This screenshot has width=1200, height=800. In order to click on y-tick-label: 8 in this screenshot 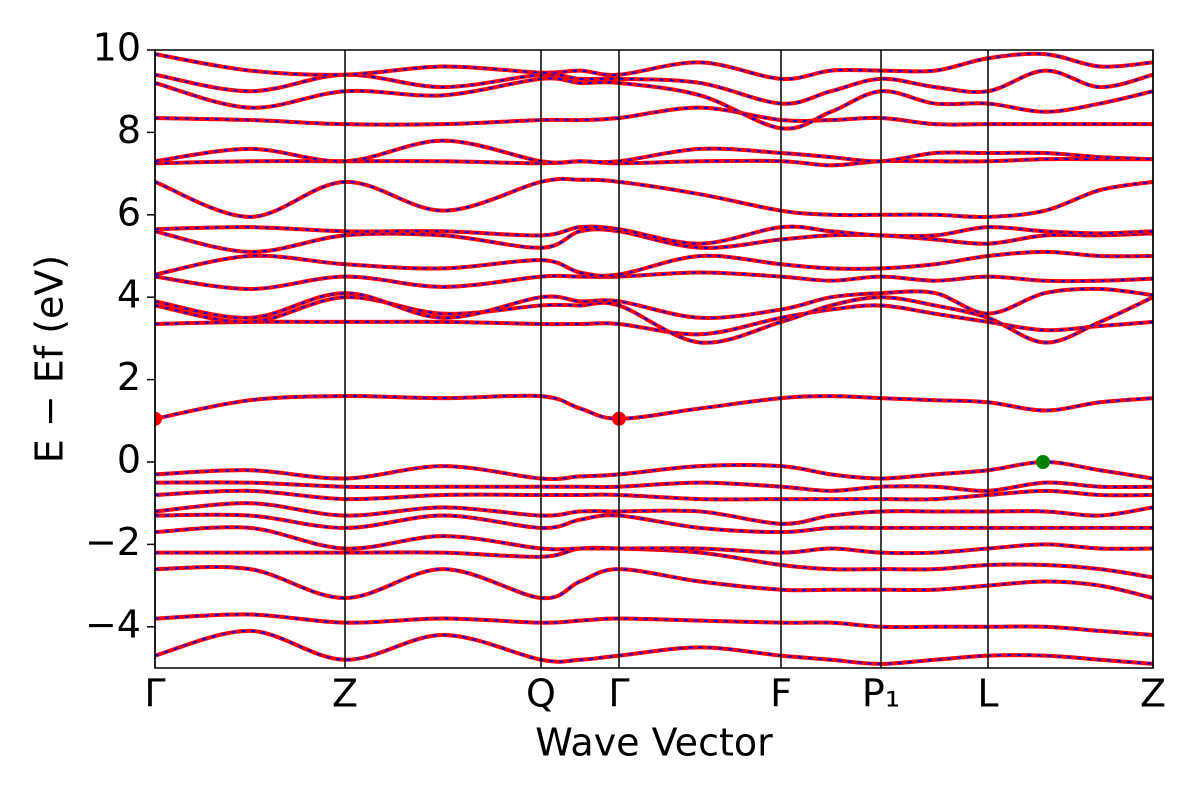, I will do `click(129, 130)`.